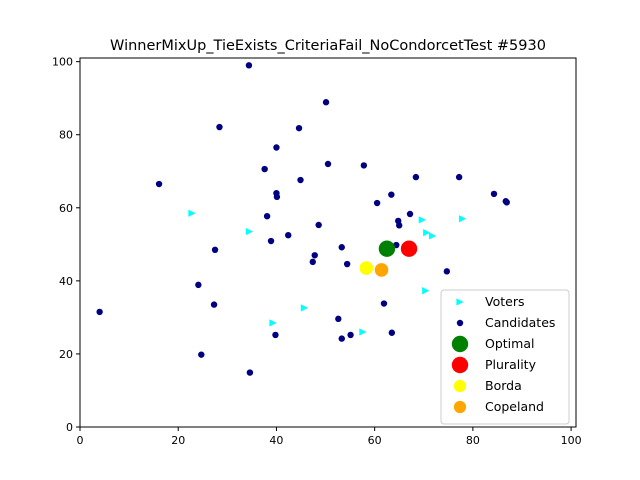  I want to click on legend-label: Borda, so click(503, 385).